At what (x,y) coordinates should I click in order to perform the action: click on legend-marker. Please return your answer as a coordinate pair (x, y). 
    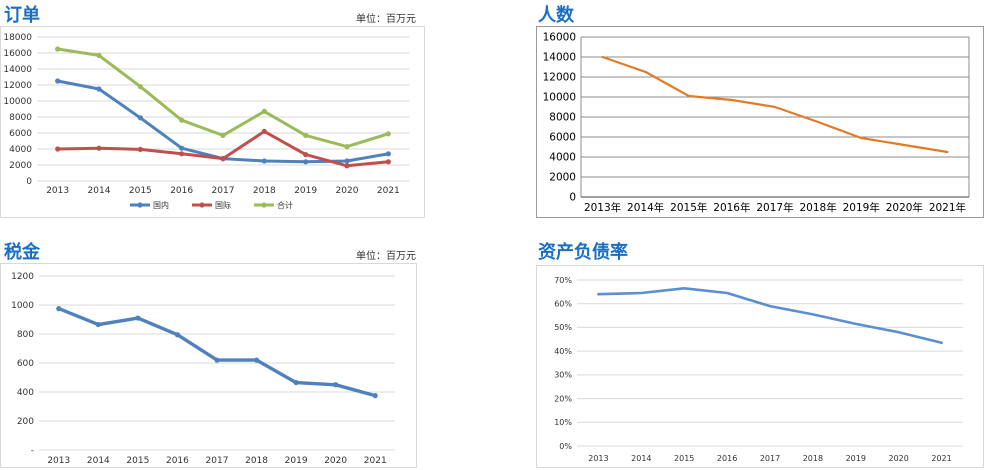
    Looking at the image, I should click on (264, 205).